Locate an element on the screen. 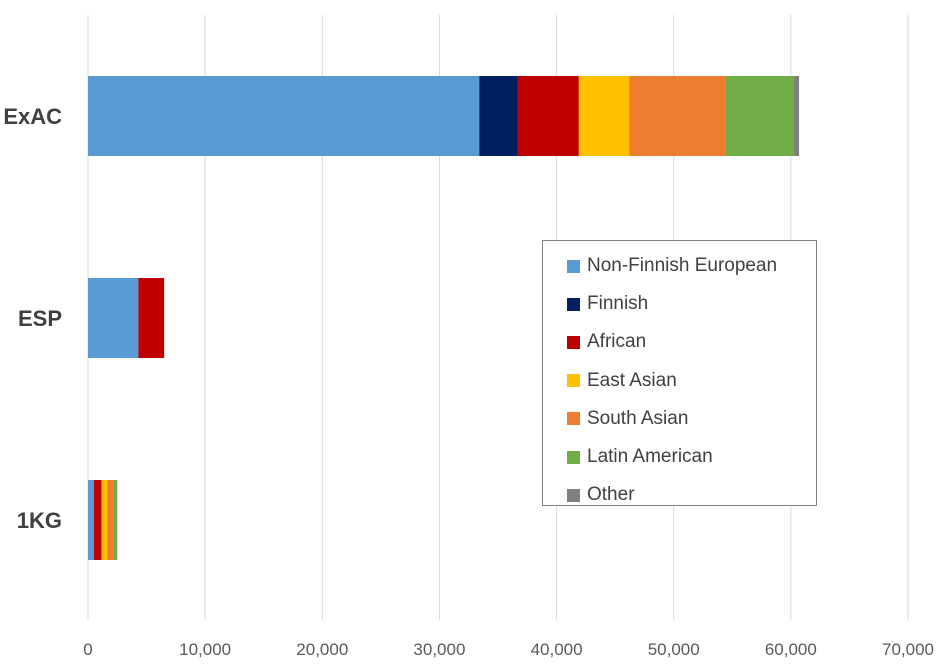 The image size is (951, 667). bar-segment-1kg-south-asian is located at coordinates (110, 520).